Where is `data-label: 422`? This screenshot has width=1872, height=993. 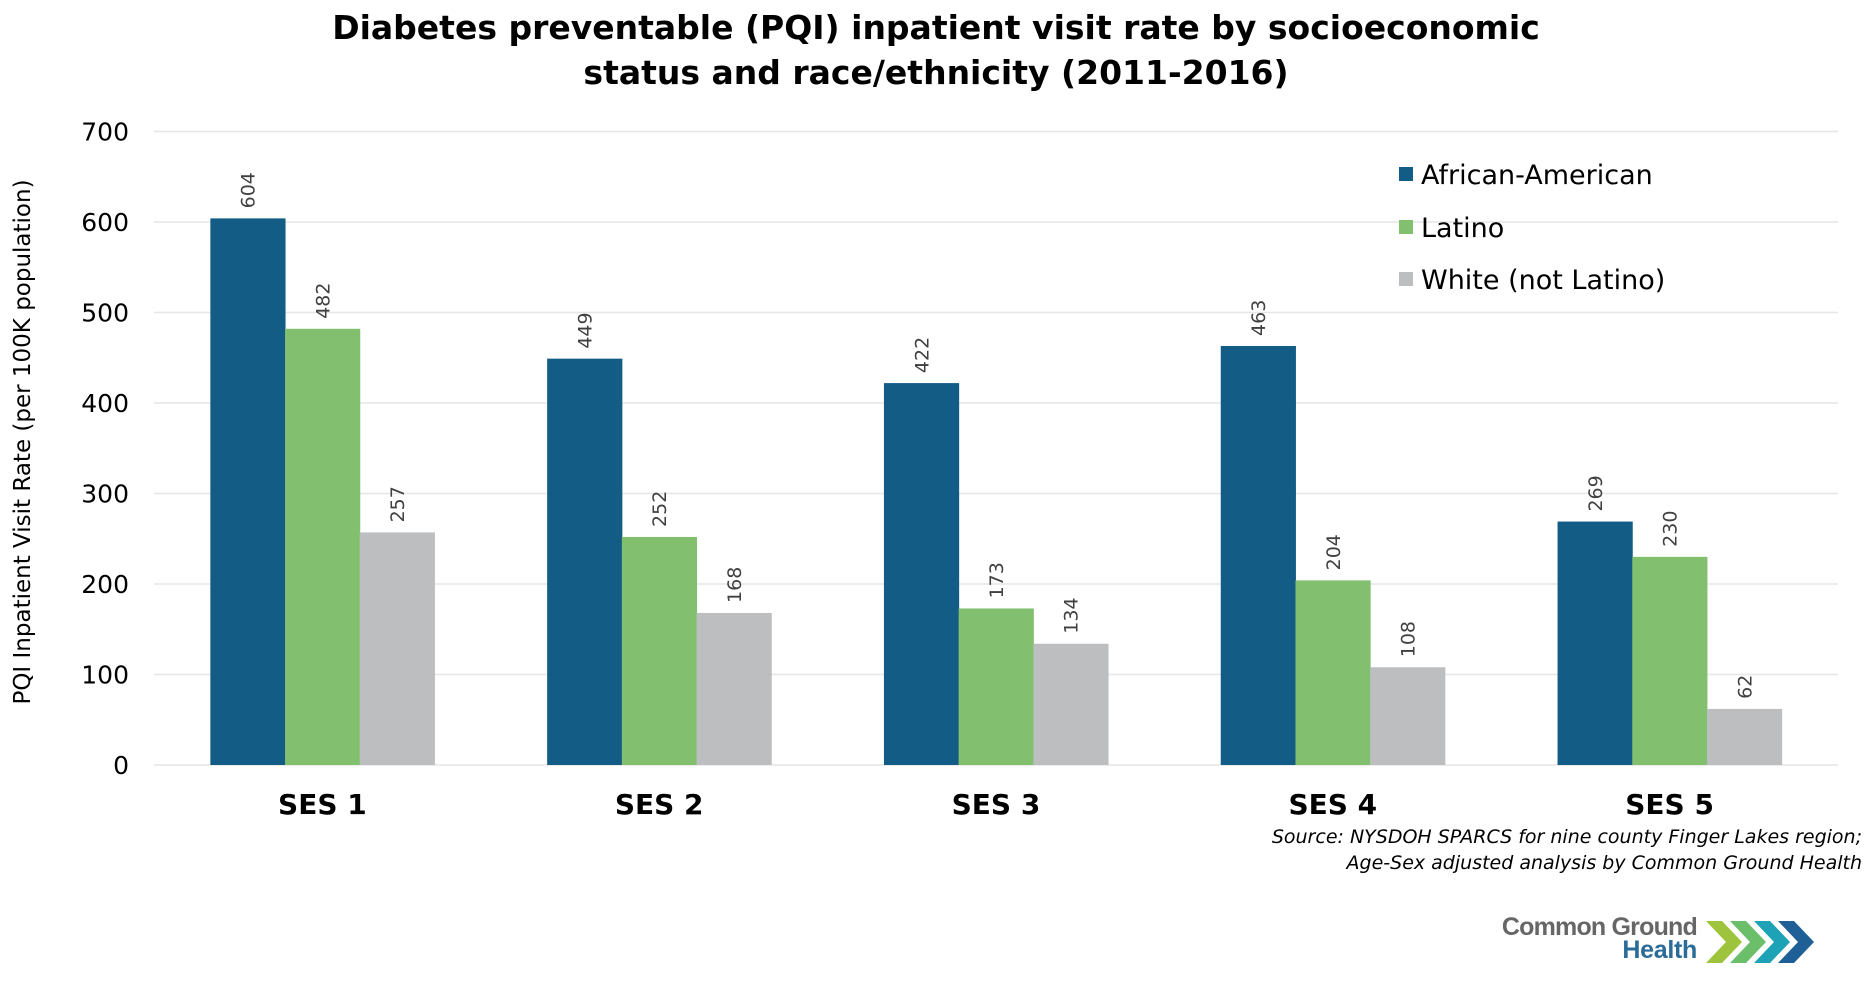 data-label: 422 is located at coordinates (922, 355).